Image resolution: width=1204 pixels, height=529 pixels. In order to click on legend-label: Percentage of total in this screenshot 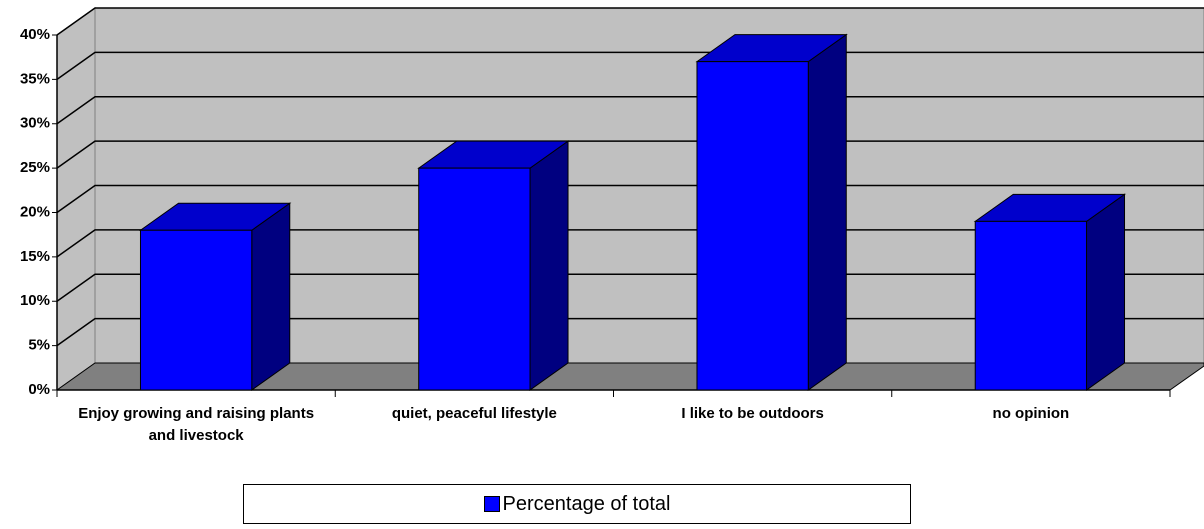, I will do `click(586, 503)`.